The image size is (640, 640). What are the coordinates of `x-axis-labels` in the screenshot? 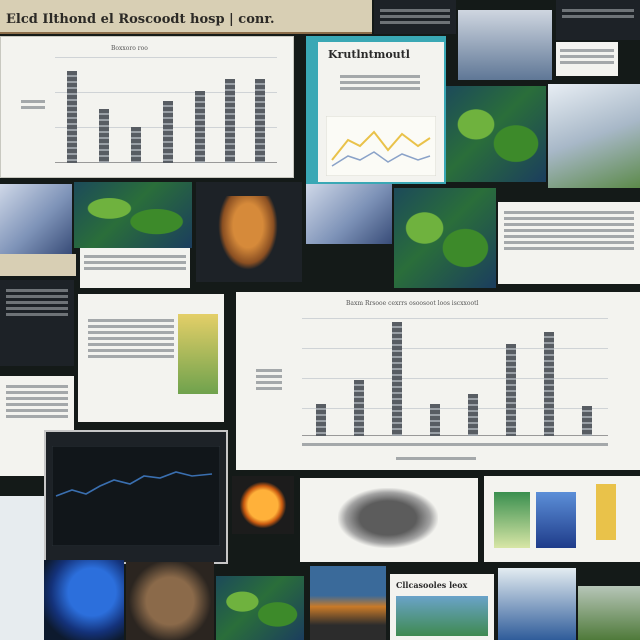 It's located at (455, 444).